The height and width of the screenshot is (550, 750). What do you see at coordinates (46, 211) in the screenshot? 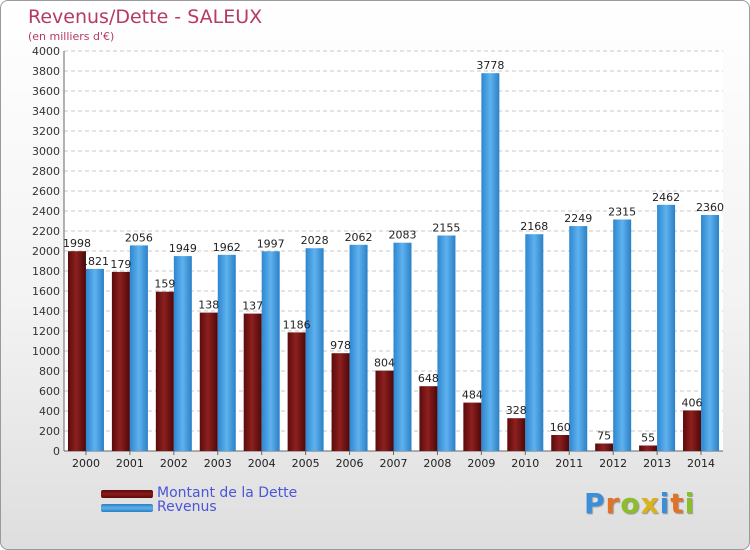
I see `y-tick-label: 2400` at bounding box center [46, 211].